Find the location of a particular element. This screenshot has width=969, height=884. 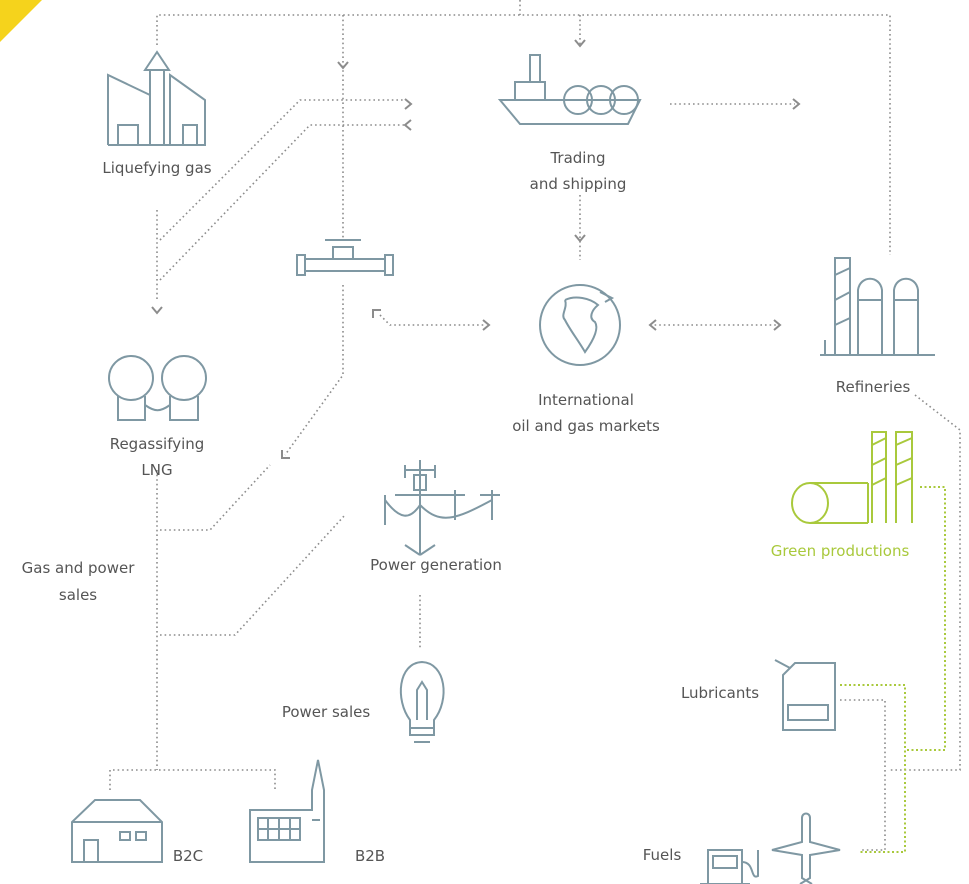

pipe-icon is located at coordinates (345, 257).